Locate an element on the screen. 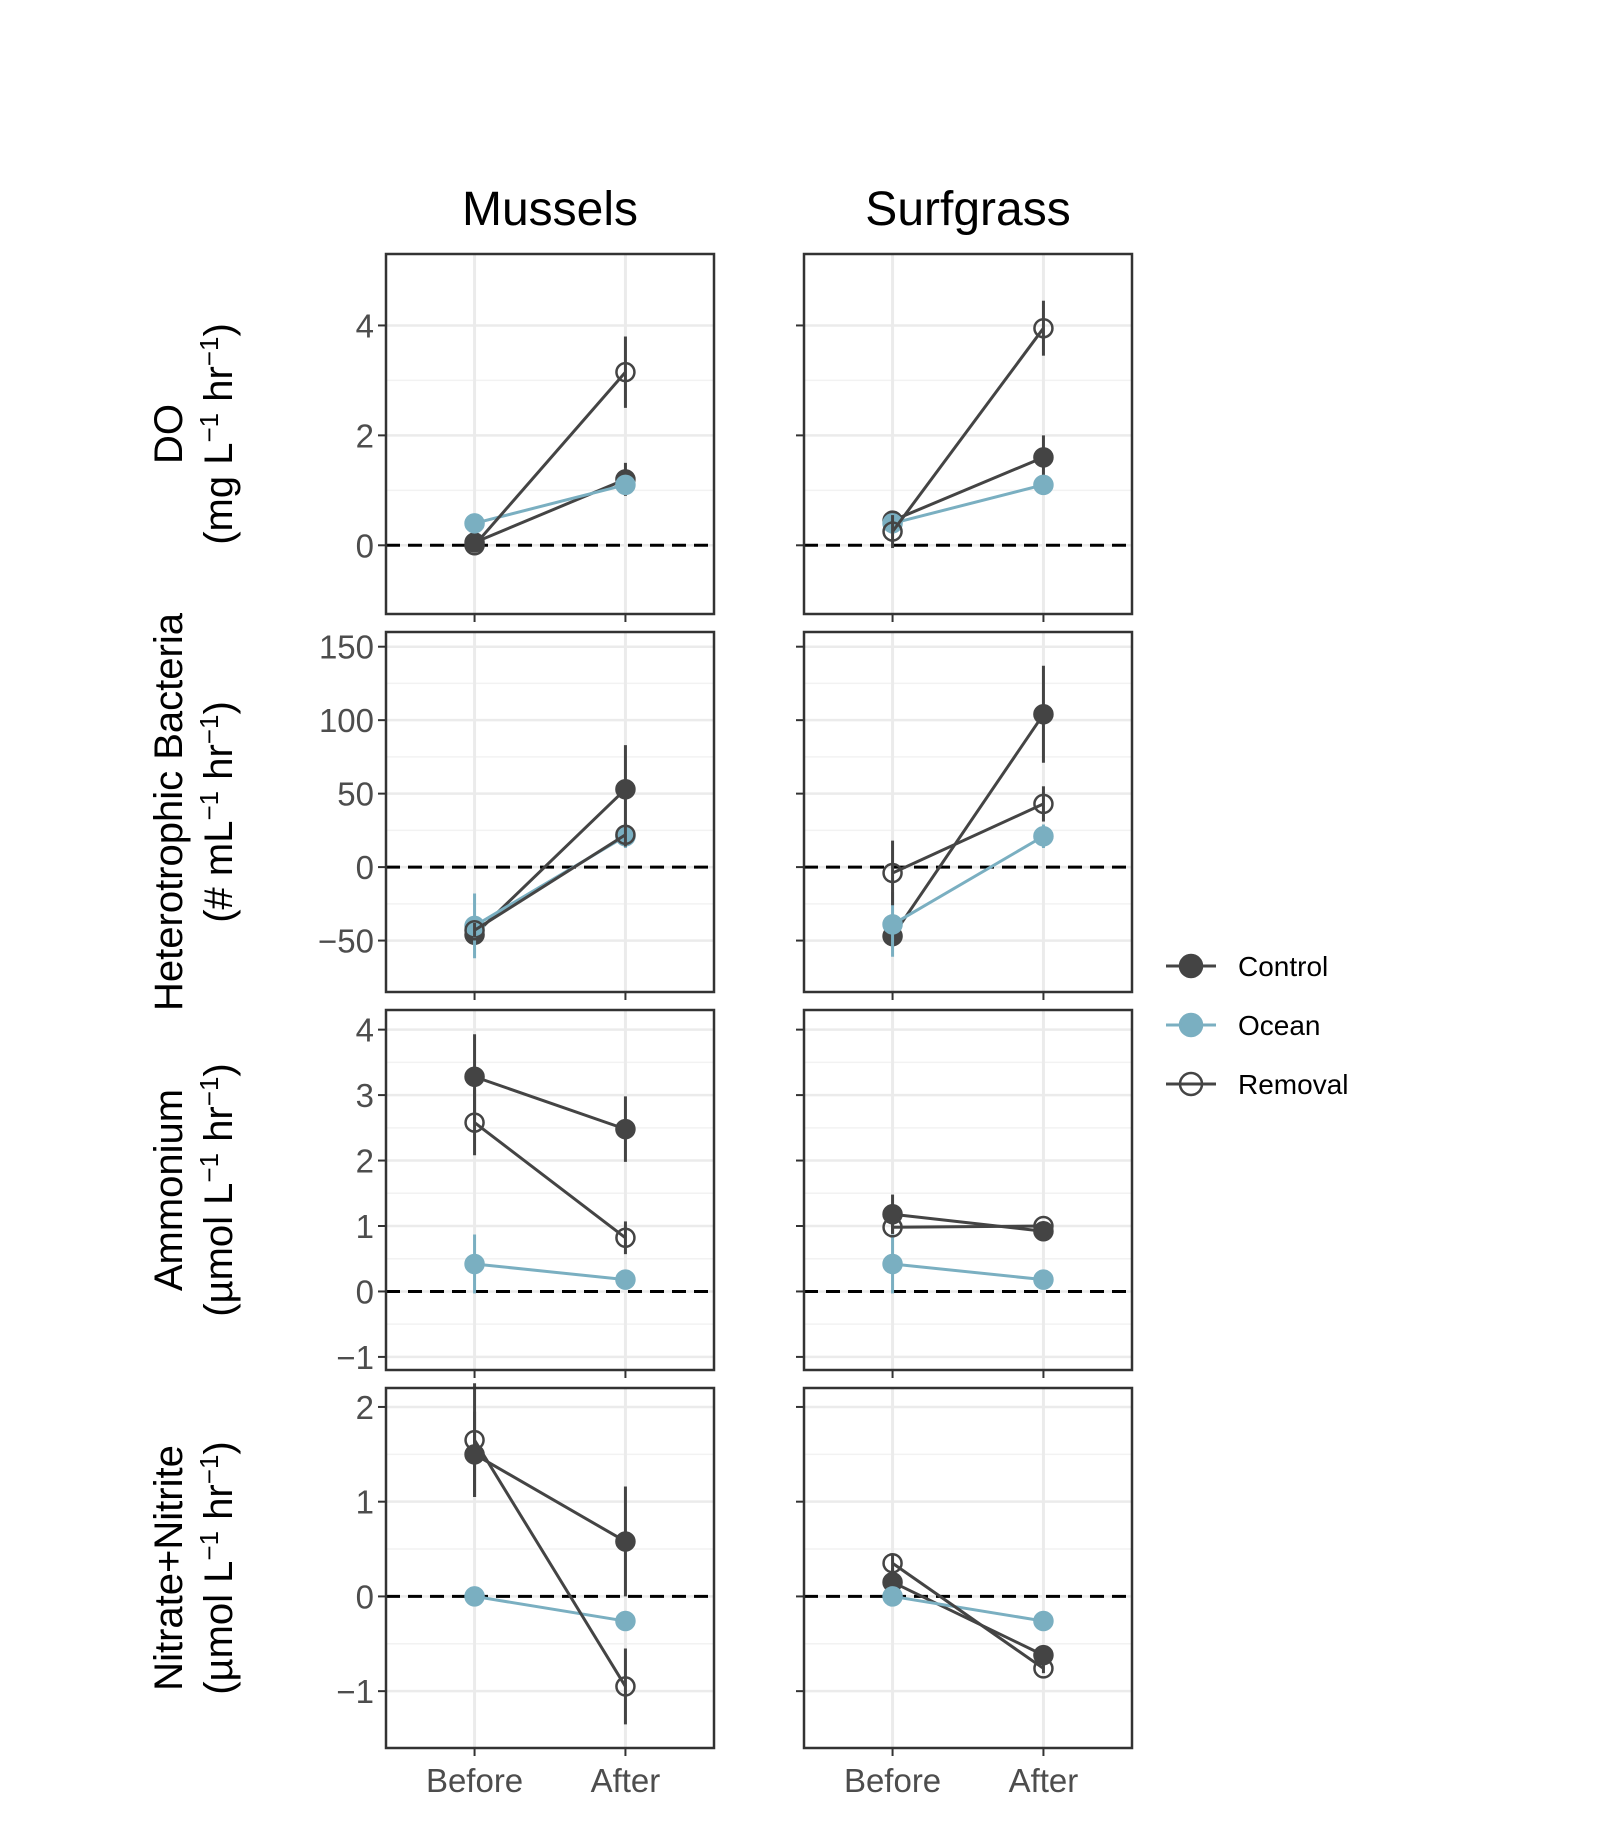 This screenshot has height=1842, width=1600. y-axis-label-line: DO is located at coordinates (169, 434).